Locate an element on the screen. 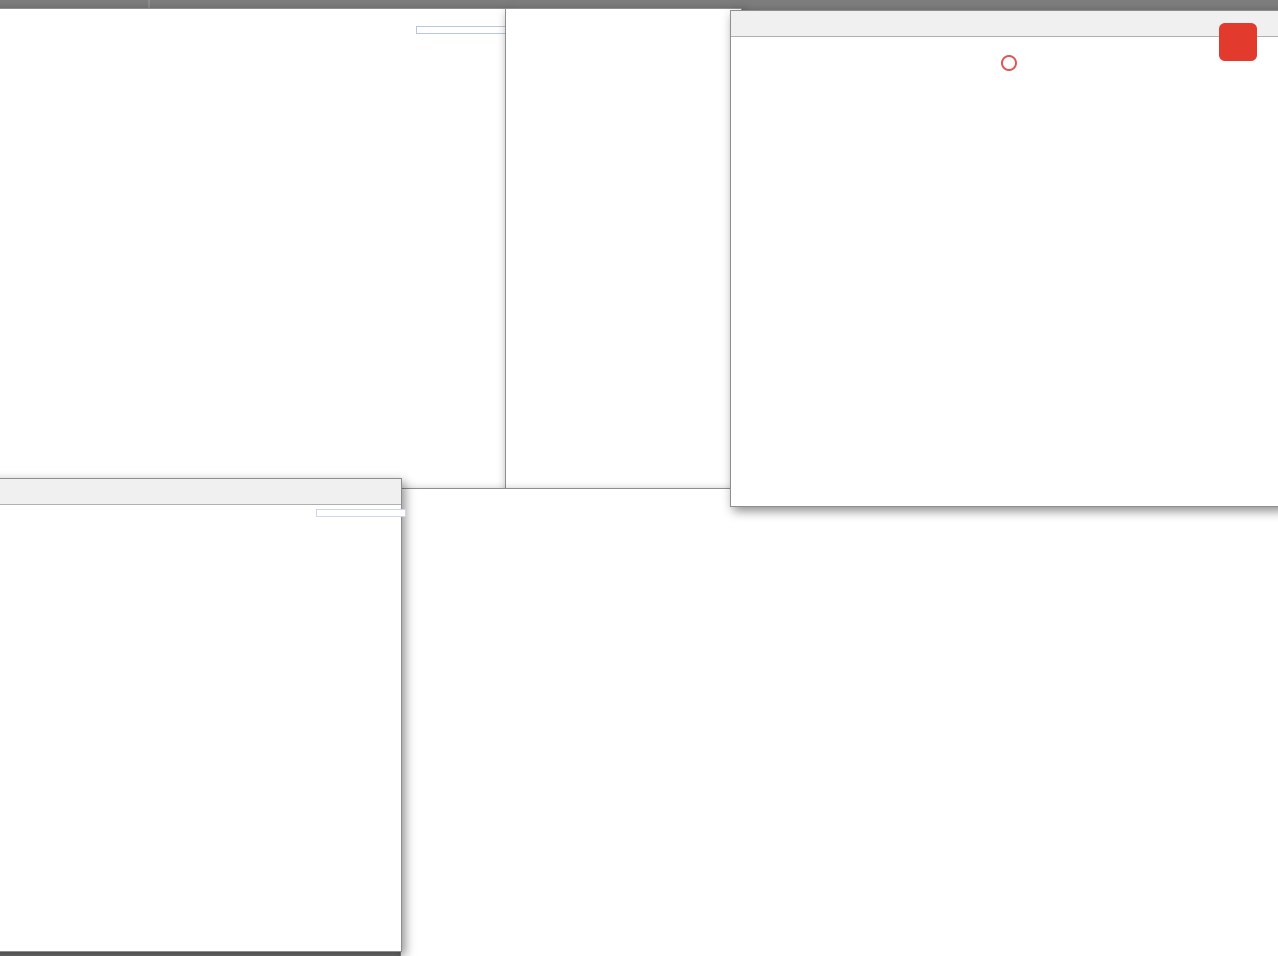 This screenshot has width=1278, height=956. multi-legend is located at coordinates (361, 513).